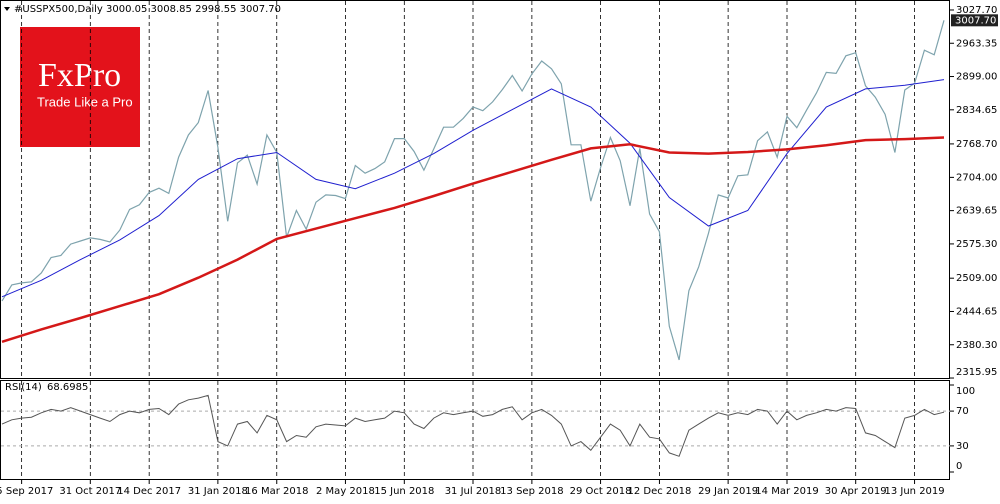 This screenshot has height=504, width=1000. What do you see at coordinates (976, 43) in the screenshot?
I see `y-tick-label: 2963.35` at bounding box center [976, 43].